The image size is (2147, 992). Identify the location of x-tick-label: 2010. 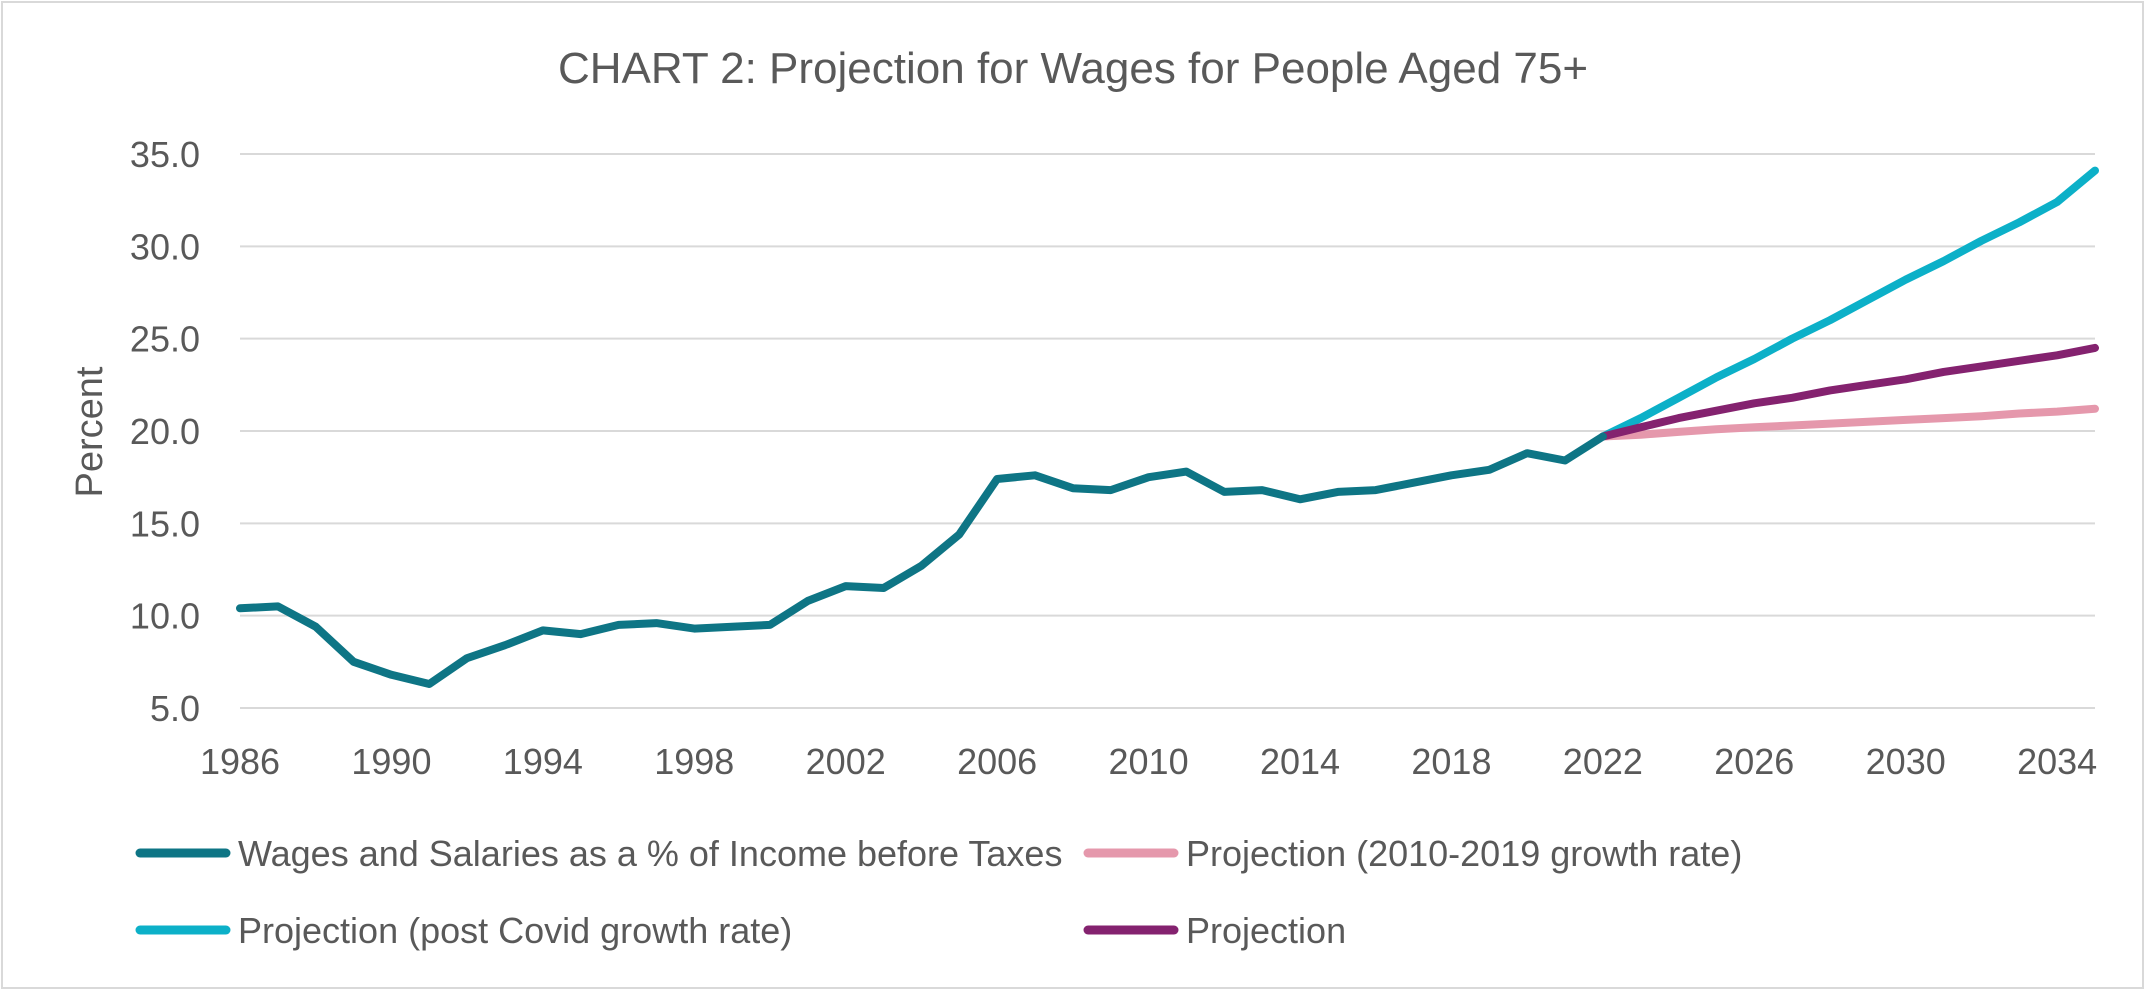
(1149, 761).